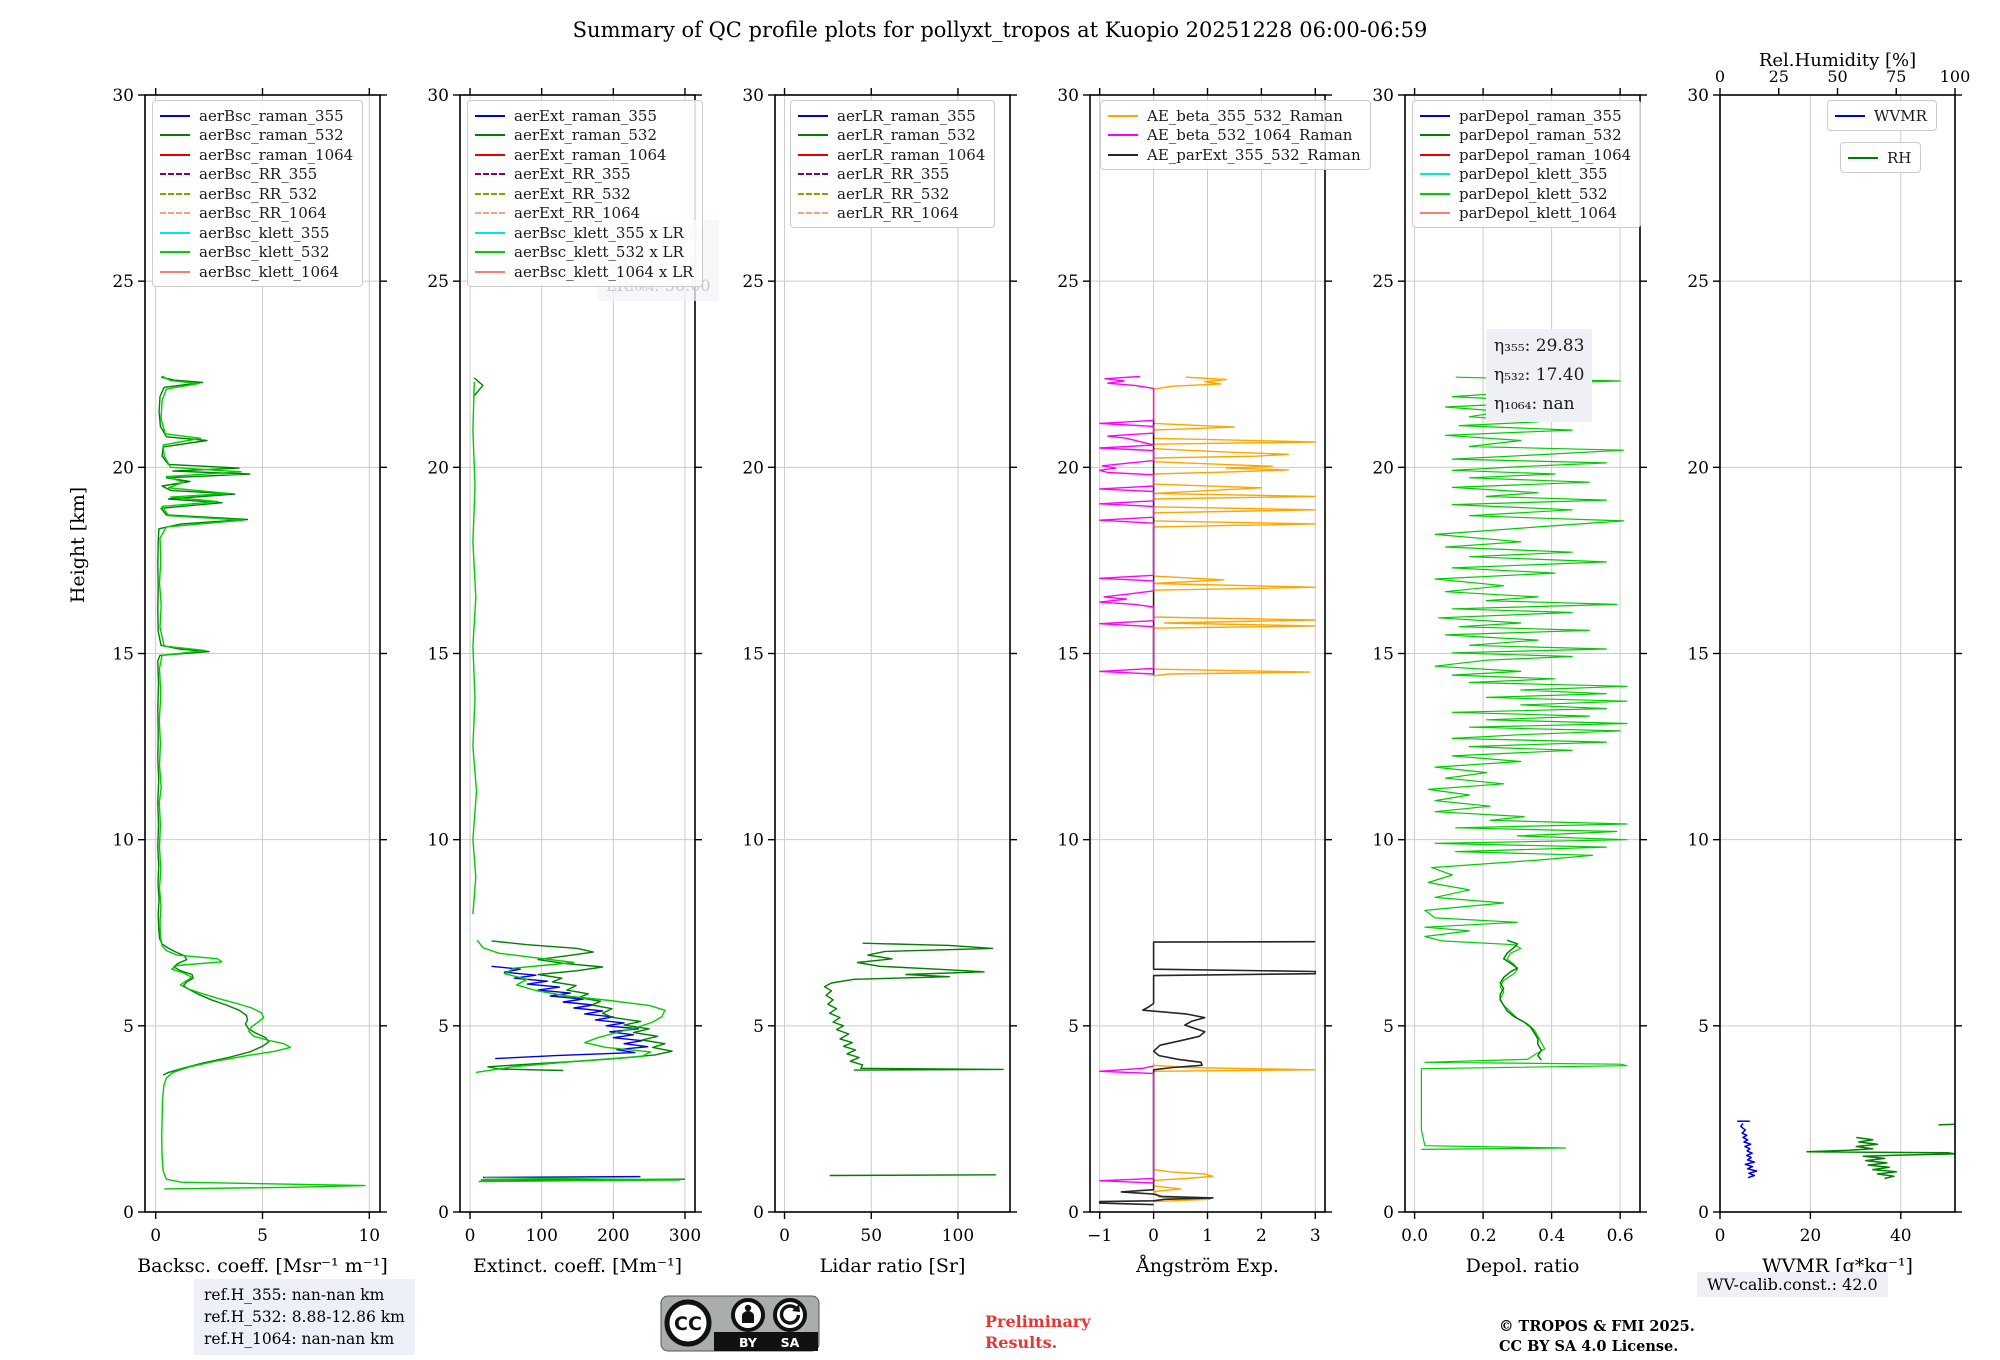 This screenshot has height=1360, width=2000. What do you see at coordinates (264, 252) in the screenshot?
I see `legend-label: aerBsc_klett_532` at bounding box center [264, 252].